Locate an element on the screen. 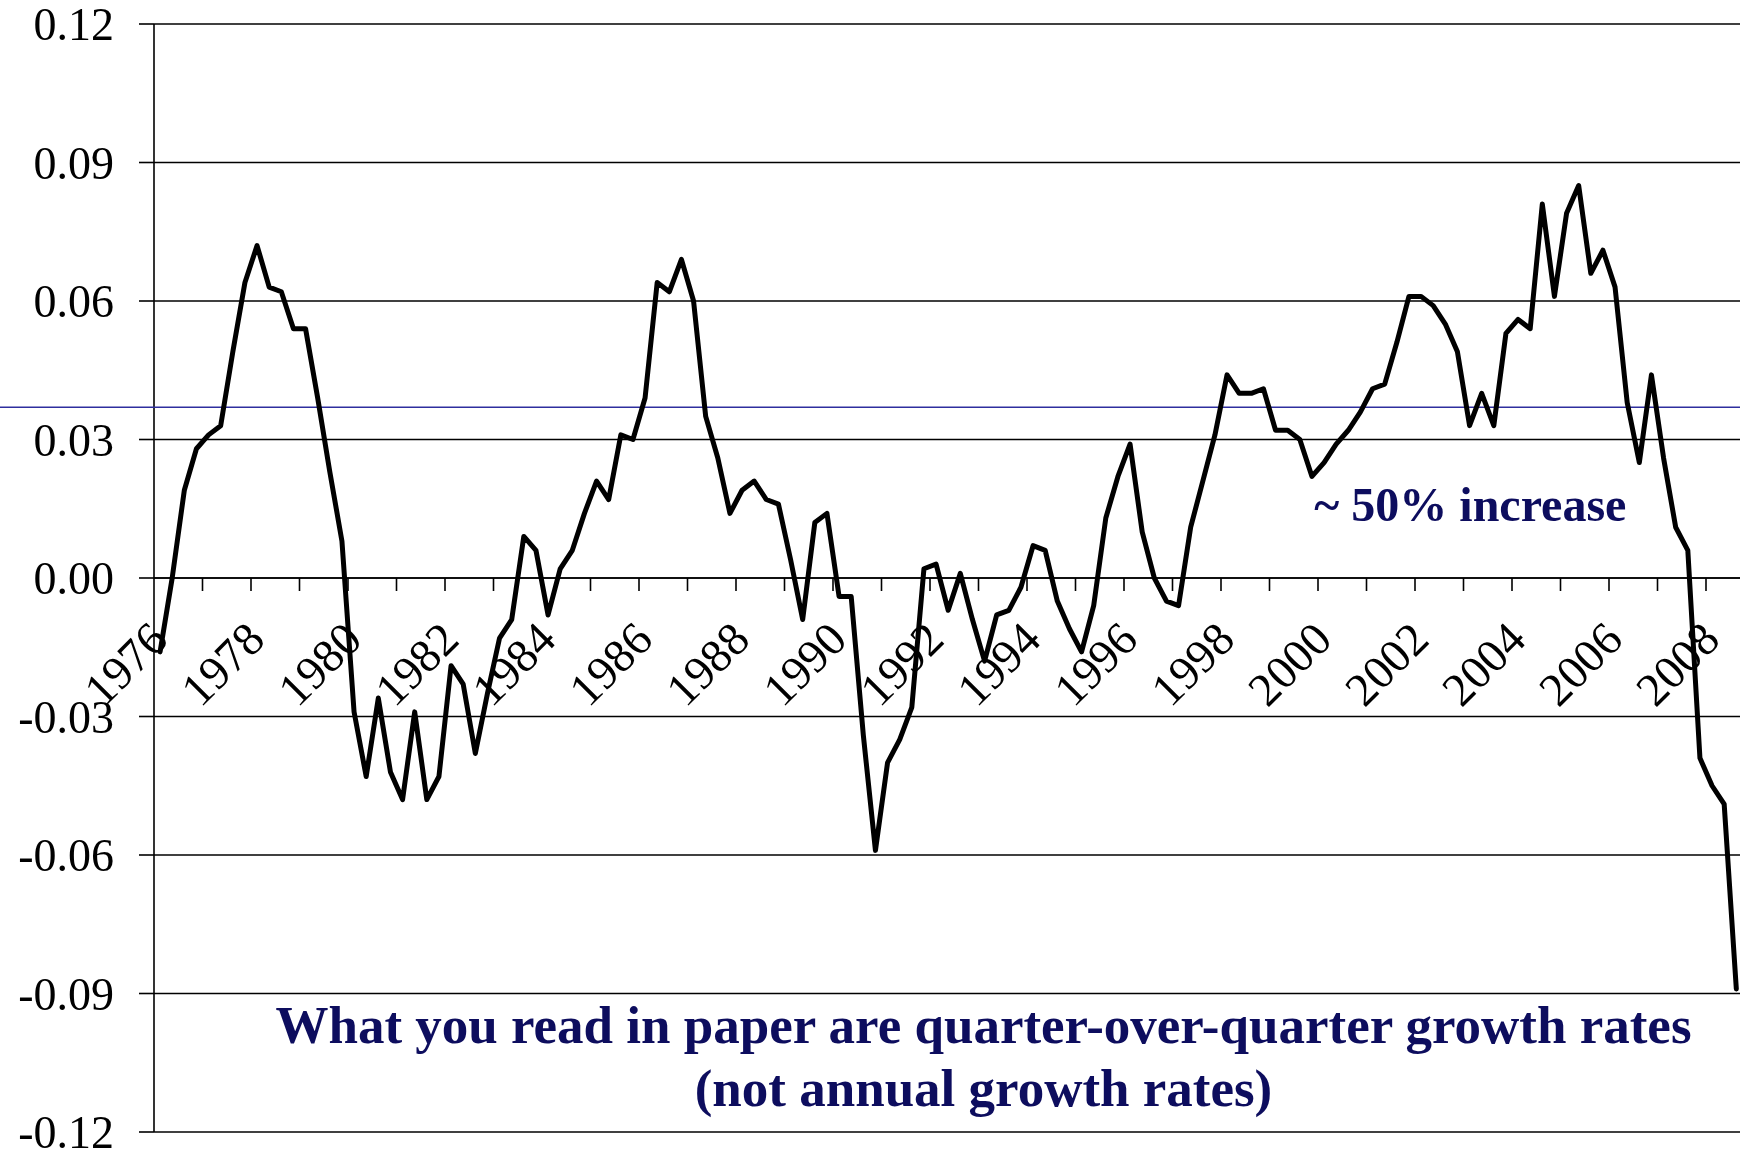  y-tick-label: 0.00 is located at coordinates (73, 578).